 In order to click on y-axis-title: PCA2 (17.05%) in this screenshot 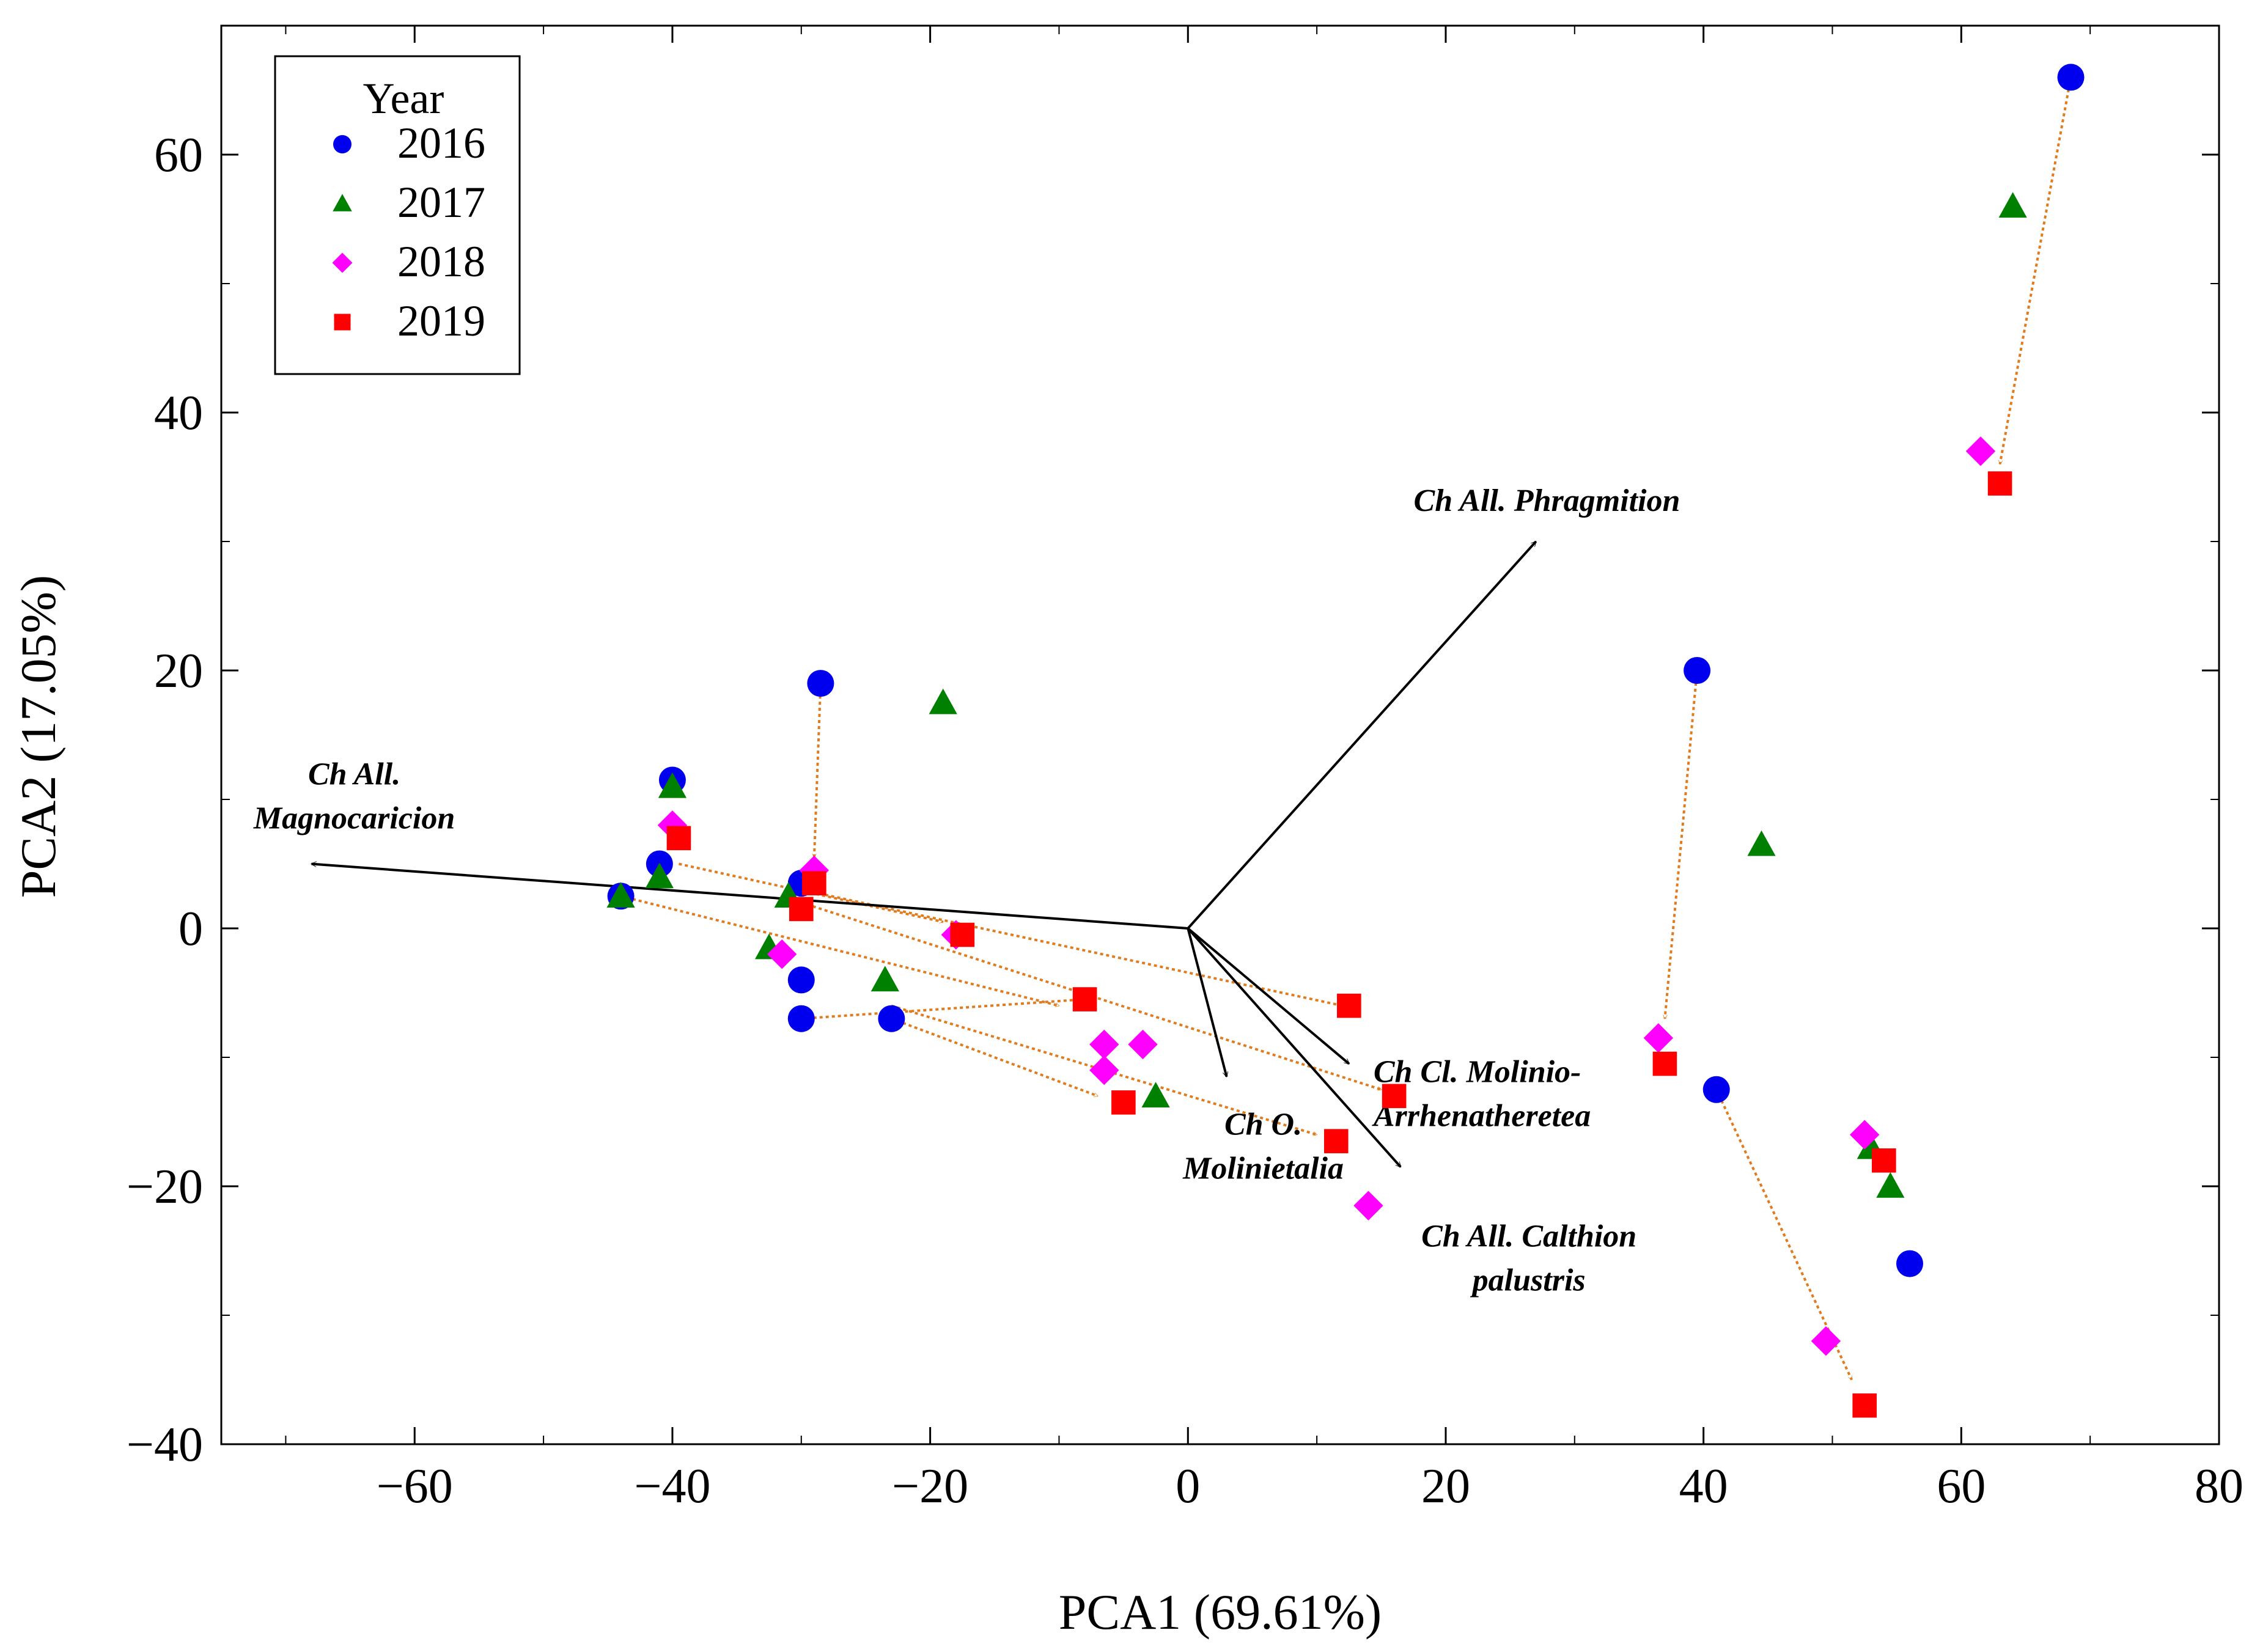, I will do `click(38, 736)`.